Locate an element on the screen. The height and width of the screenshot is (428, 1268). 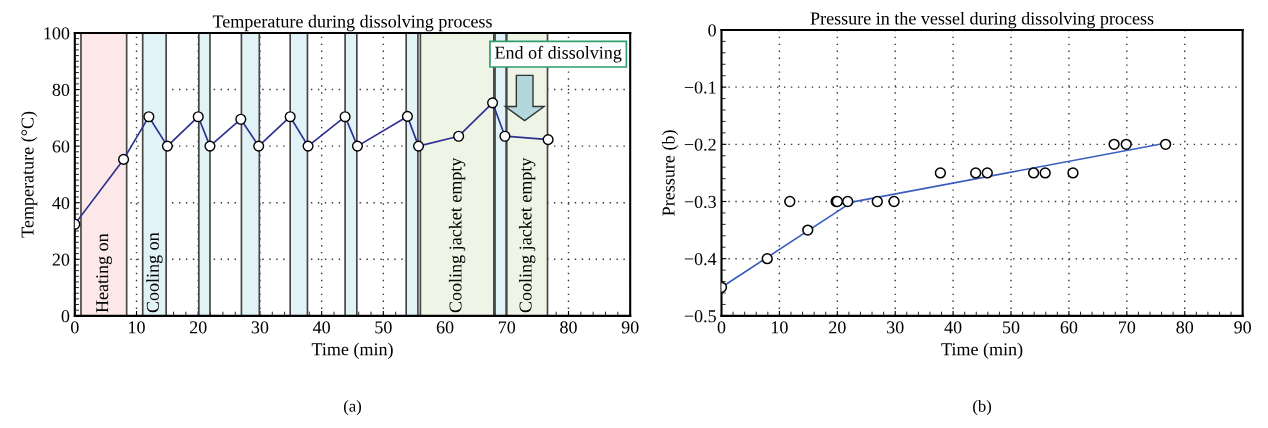
y-tick-label: 20 is located at coordinates (61, 259).